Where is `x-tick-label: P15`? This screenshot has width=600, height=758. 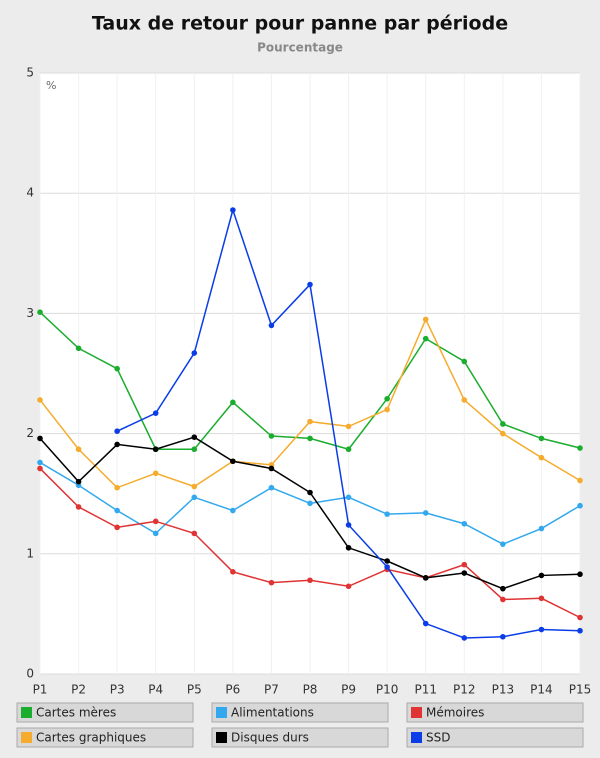 x-tick-label: P15 is located at coordinates (580, 690).